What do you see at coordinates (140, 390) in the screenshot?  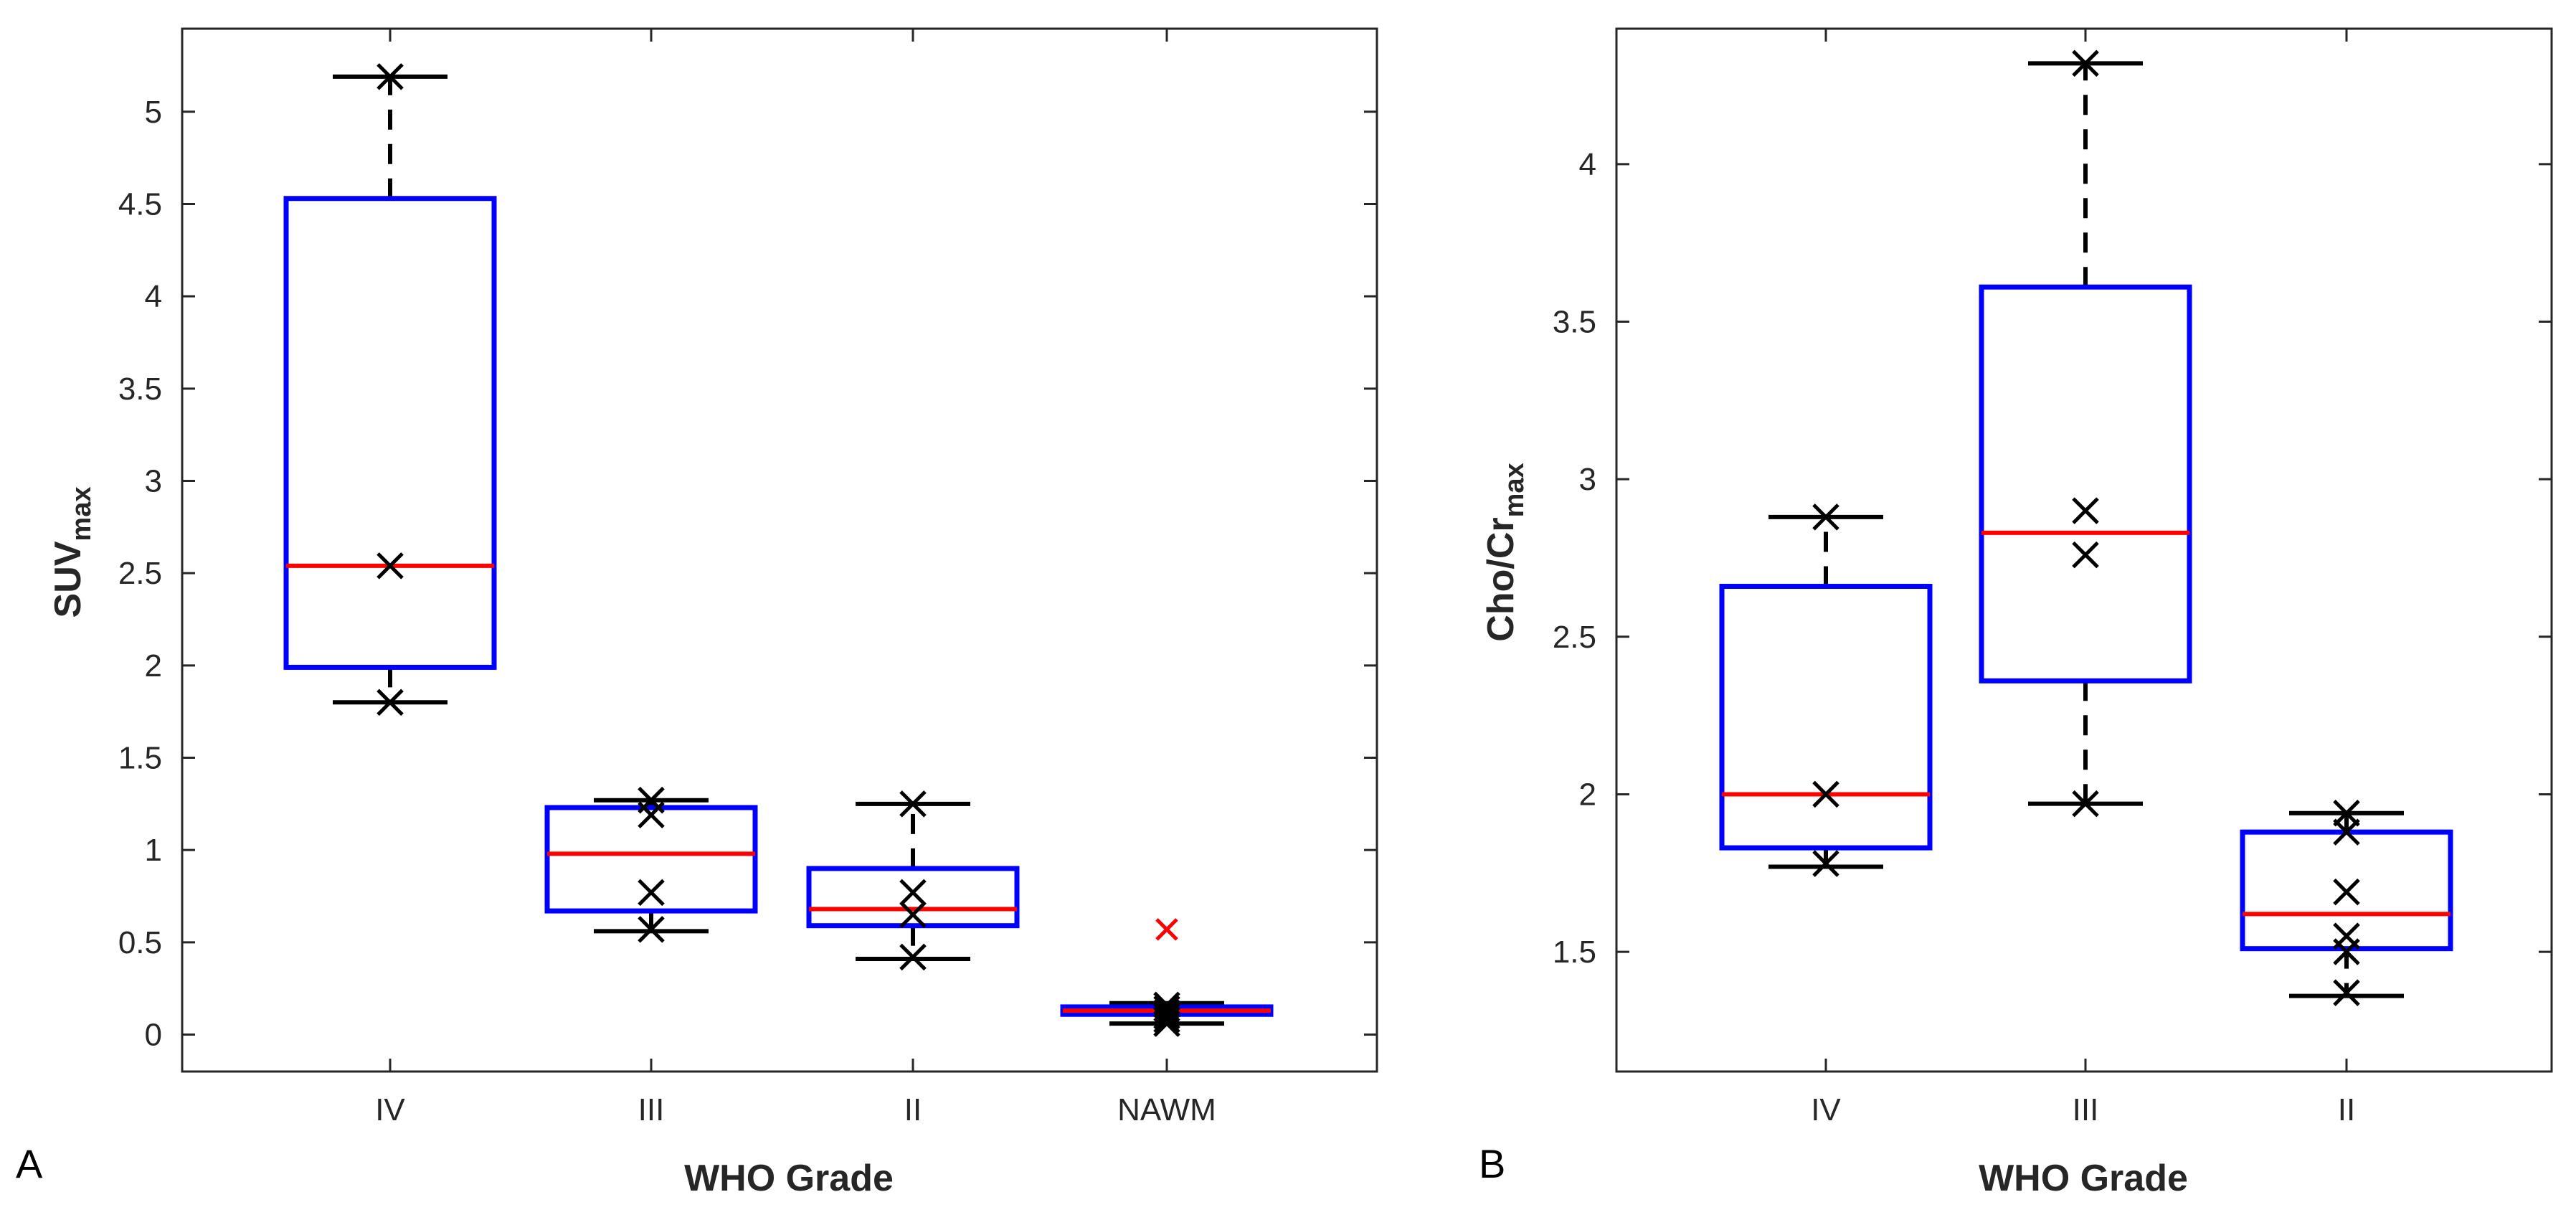 I see `y-tick-label-a-7: 3.5` at bounding box center [140, 390].